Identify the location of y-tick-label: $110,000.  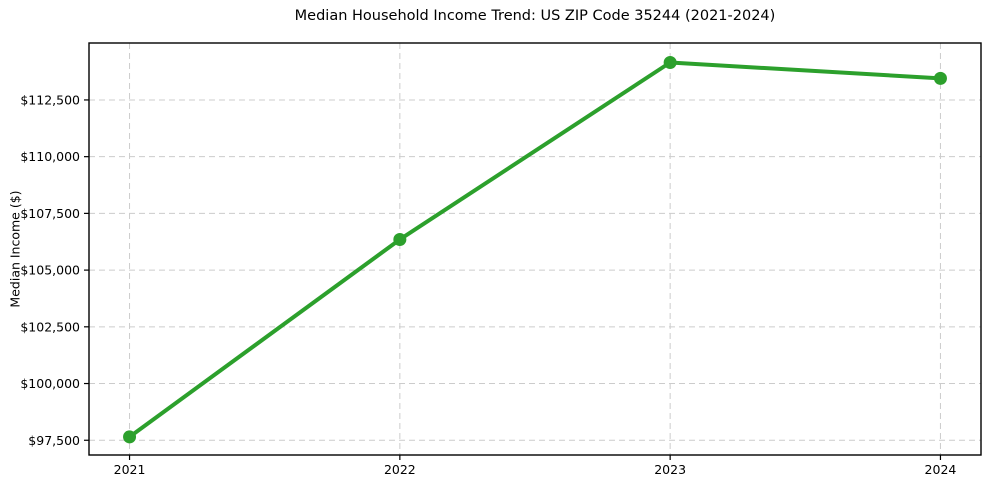
(50, 156).